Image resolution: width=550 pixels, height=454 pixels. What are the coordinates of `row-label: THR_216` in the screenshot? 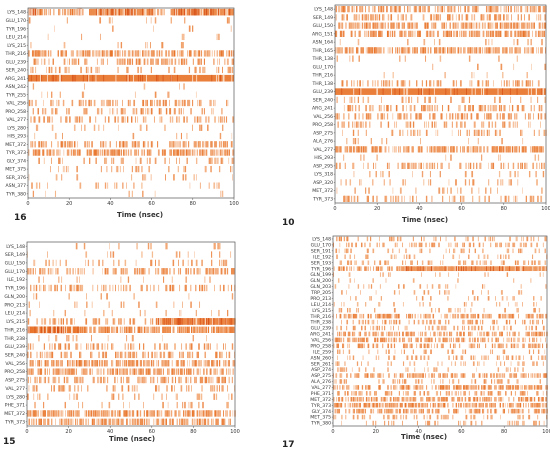 It's located at (322, 76).